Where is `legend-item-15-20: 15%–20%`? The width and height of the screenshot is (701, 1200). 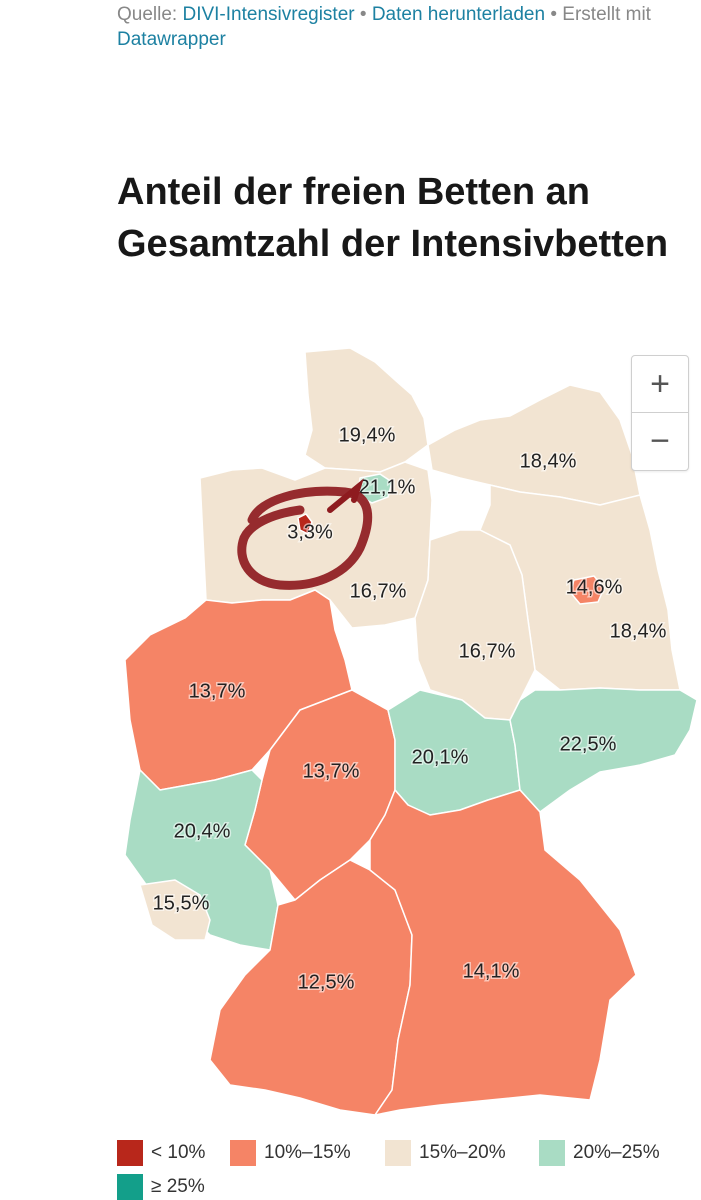 legend-item-15-20: 15%–20% is located at coordinates (445, 1153).